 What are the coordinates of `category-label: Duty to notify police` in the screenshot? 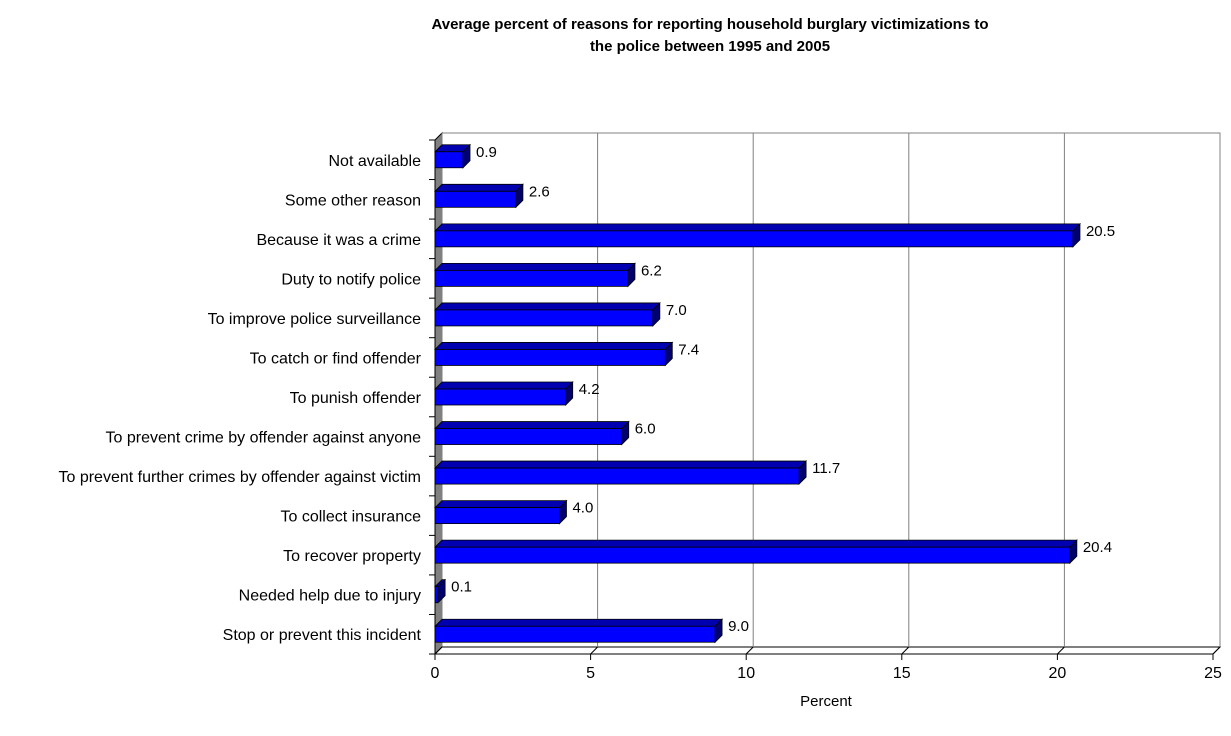 It's located at (351, 279).